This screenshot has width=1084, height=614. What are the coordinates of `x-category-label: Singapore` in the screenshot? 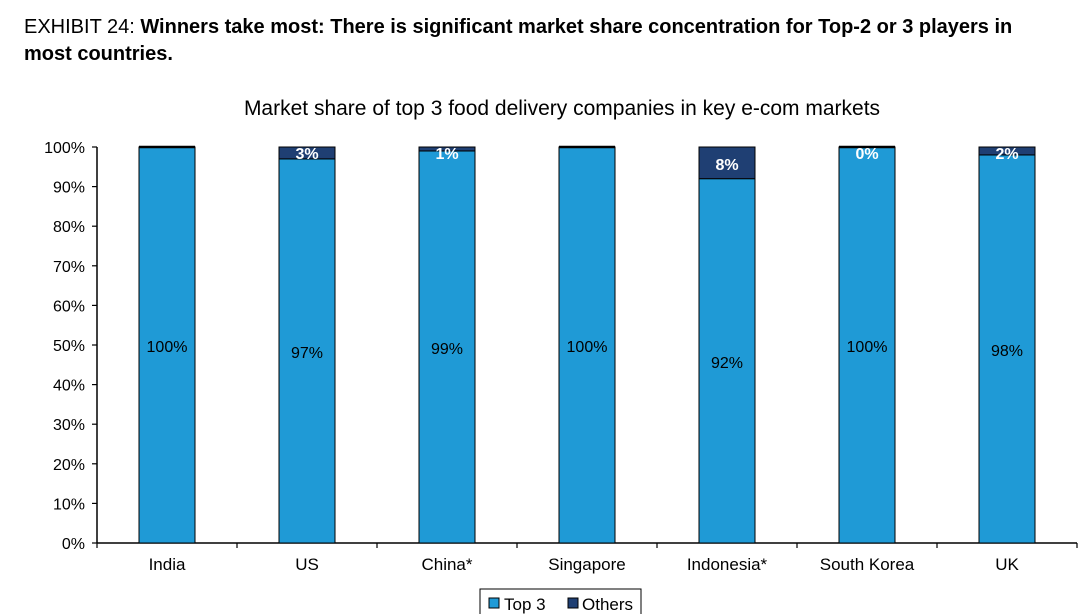 It's located at (587, 564).